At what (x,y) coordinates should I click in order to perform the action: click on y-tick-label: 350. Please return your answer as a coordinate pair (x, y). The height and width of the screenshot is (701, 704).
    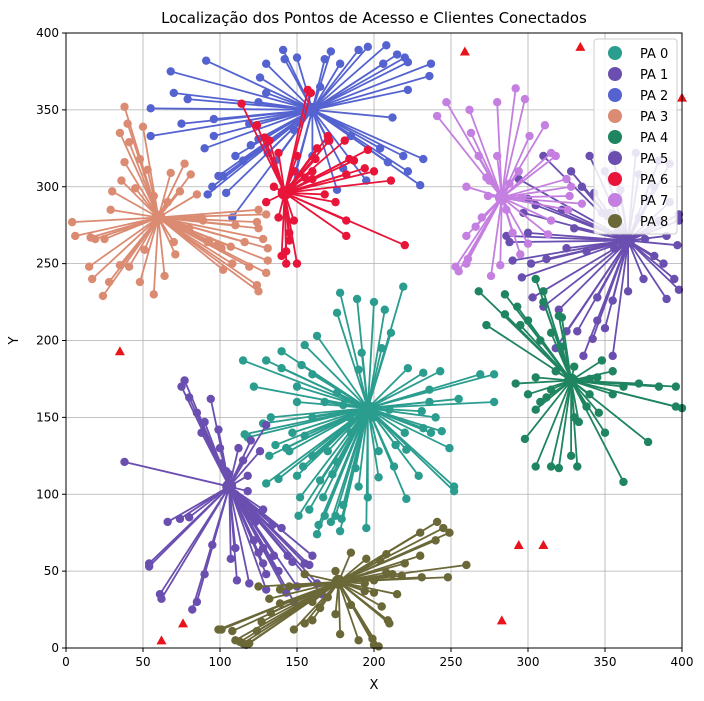
    Looking at the image, I should click on (47, 110).